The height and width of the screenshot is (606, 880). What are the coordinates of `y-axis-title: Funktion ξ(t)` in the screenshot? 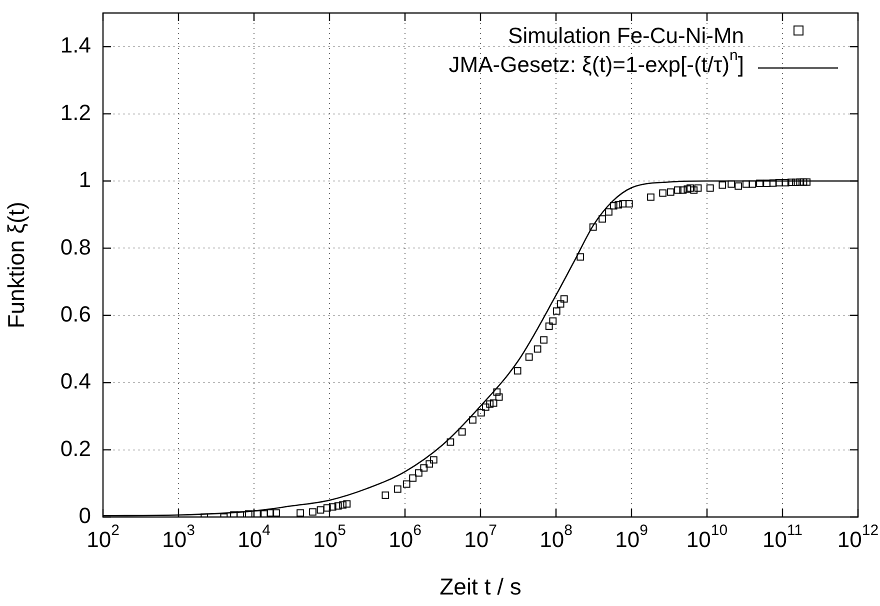 It's located at (16, 265).